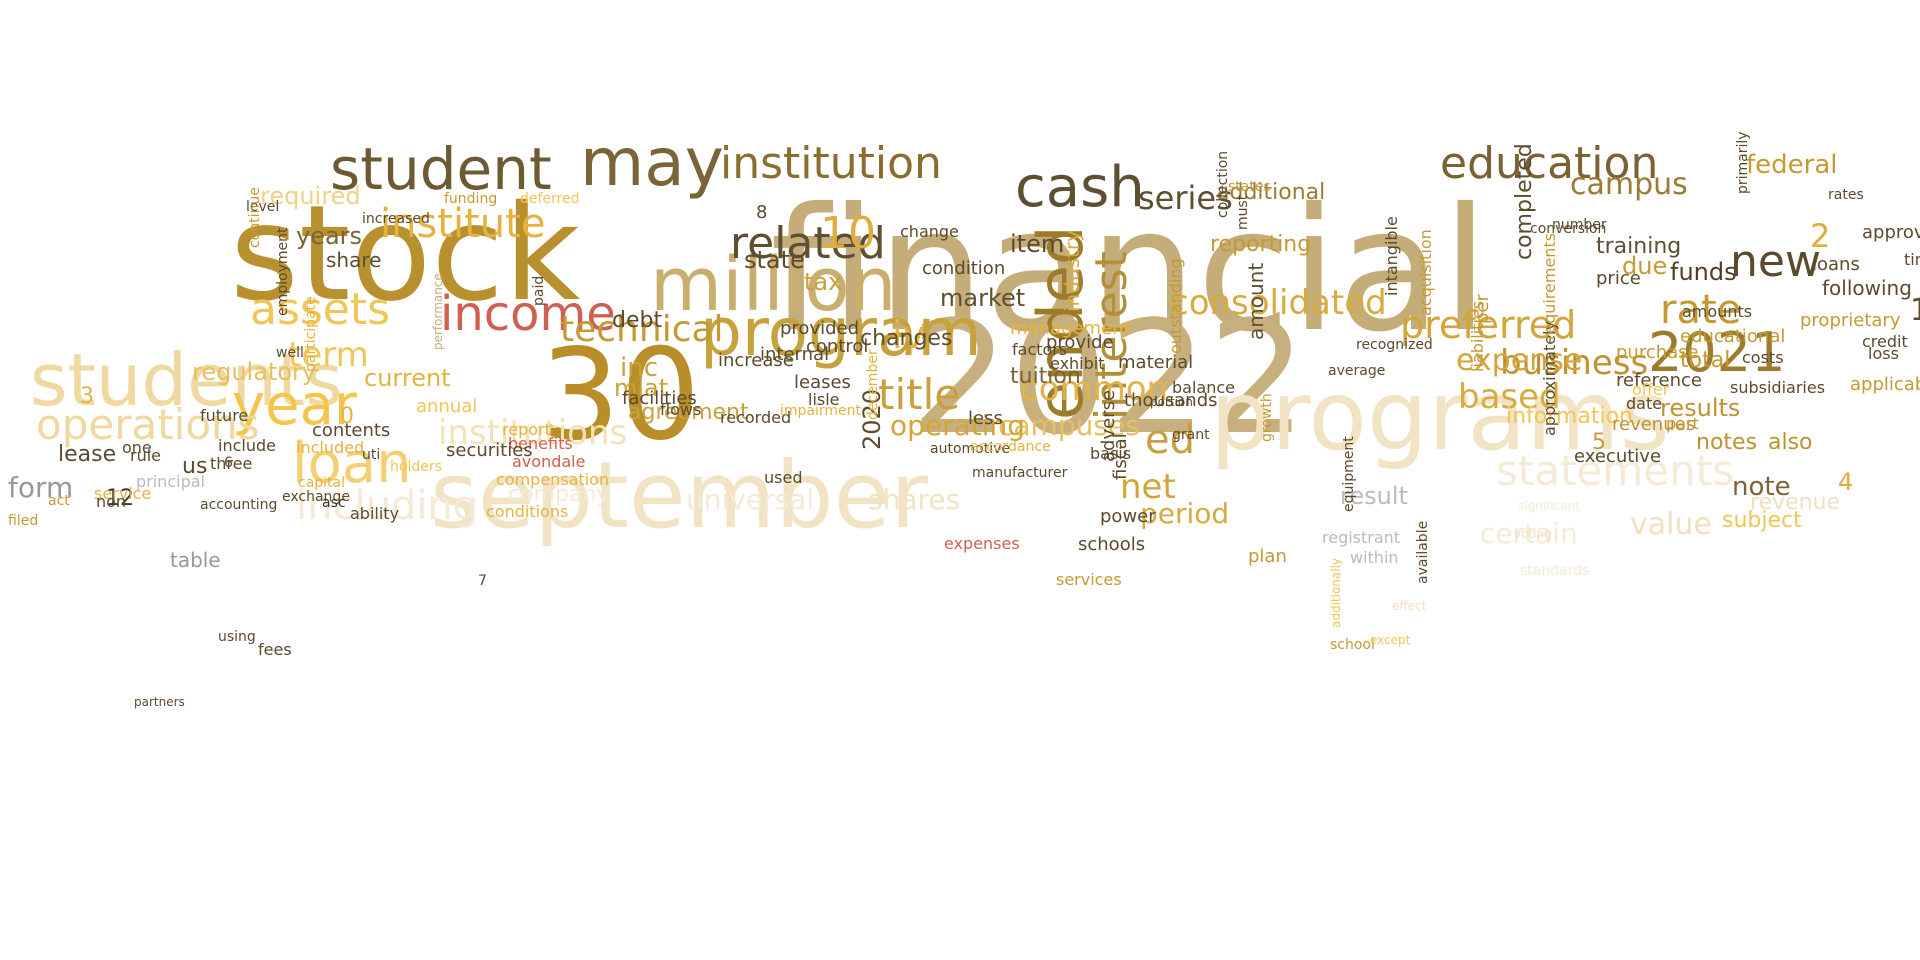  What do you see at coordinates (1850, 320) in the screenshot?
I see `cloud-word: proprietary` at bounding box center [1850, 320].